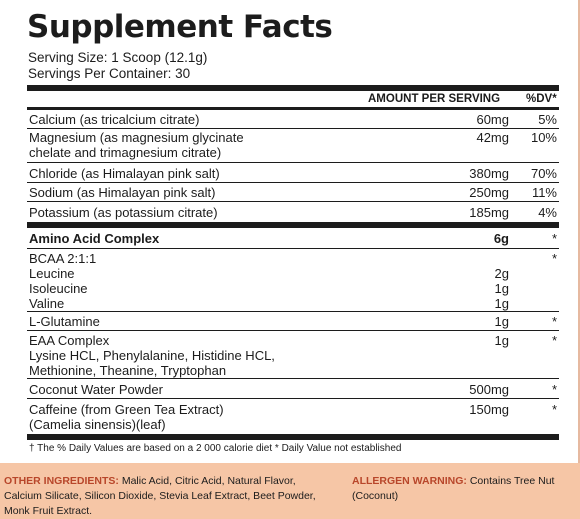  Describe the element at coordinates (61, 481) in the screenshot. I see `other-ingredients-label: OTHER INGREDIENTS:` at that location.